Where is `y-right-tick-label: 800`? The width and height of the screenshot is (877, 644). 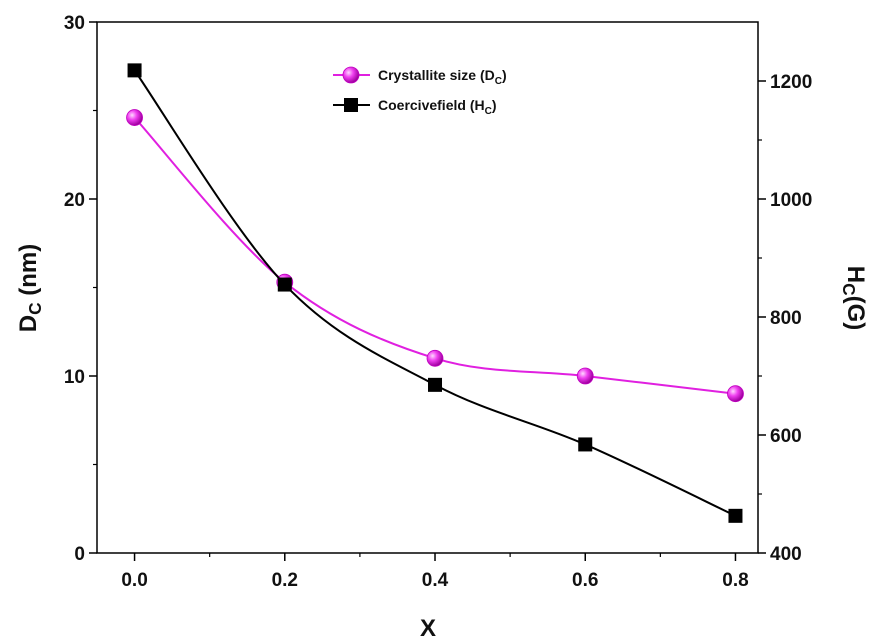 y-right-tick-label: 800 is located at coordinates (786, 318).